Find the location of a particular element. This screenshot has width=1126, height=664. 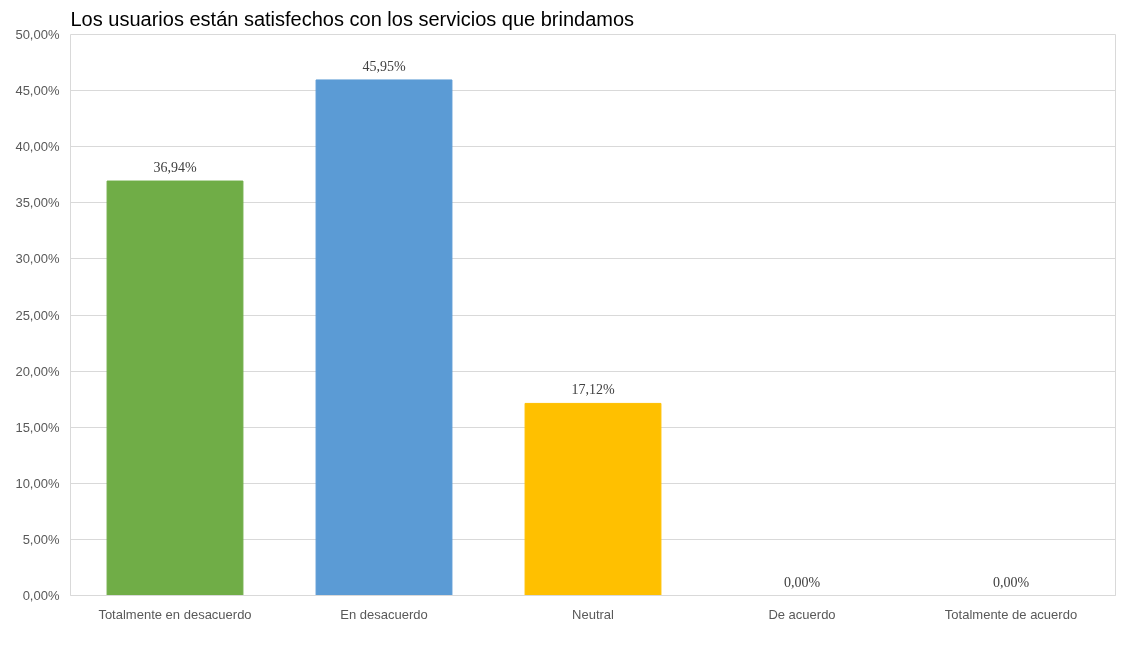

y-tick-label: 20,00% is located at coordinates (37, 371).